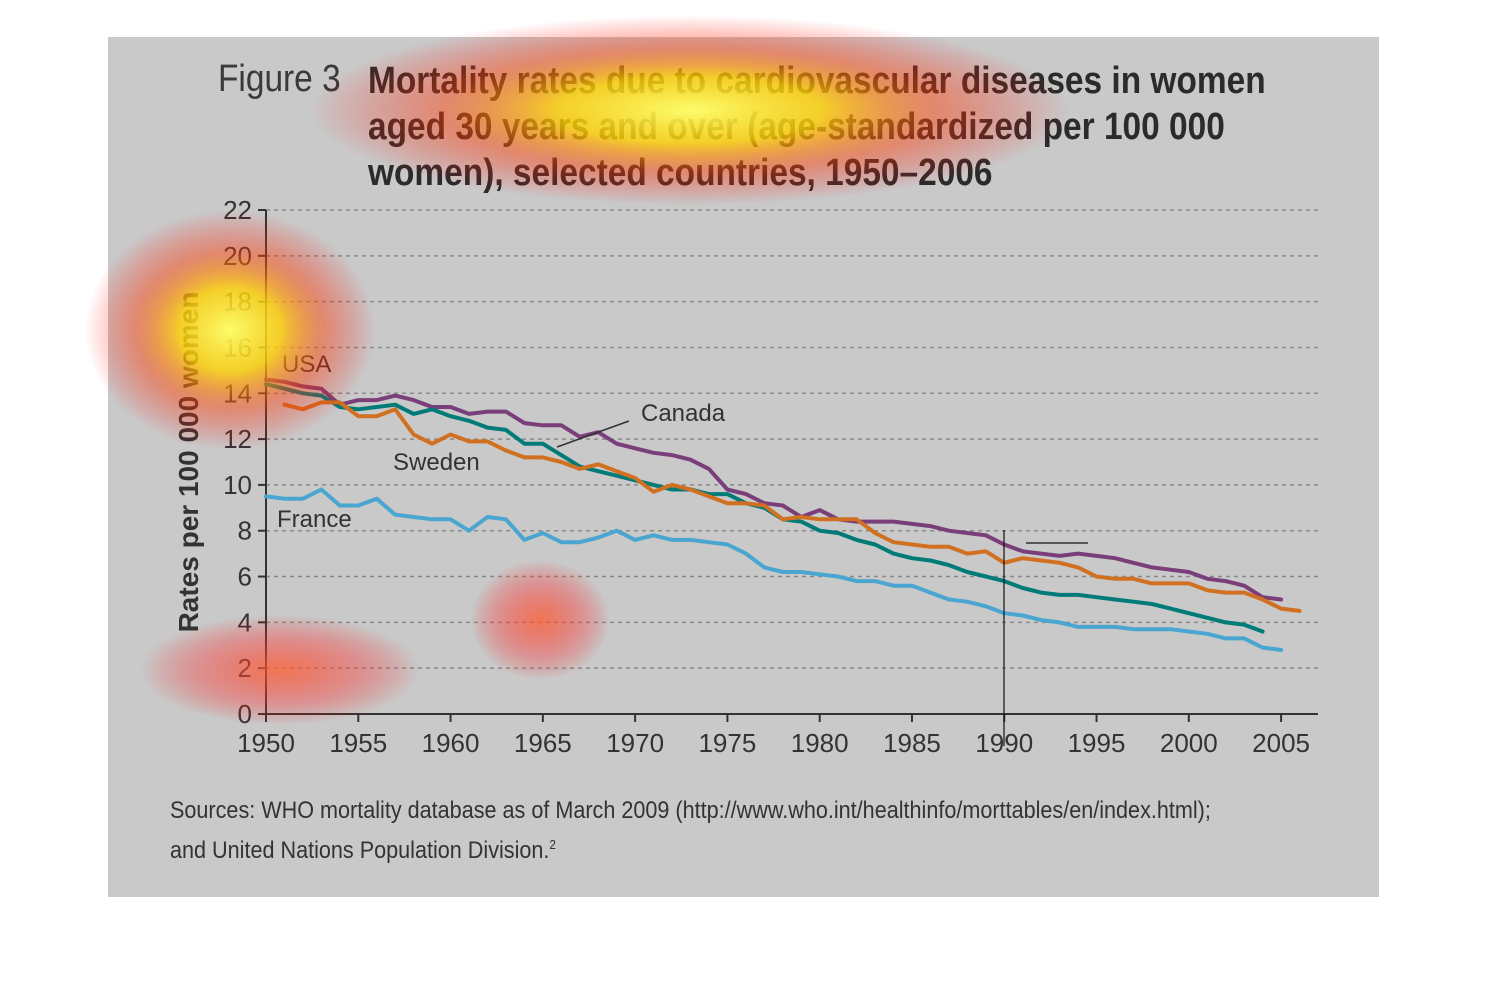 The image size is (1486, 992). What do you see at coordinates (358, 743) in the screenshot?
I see `x-tick-label: 1955` at bounding box center [358, 743].